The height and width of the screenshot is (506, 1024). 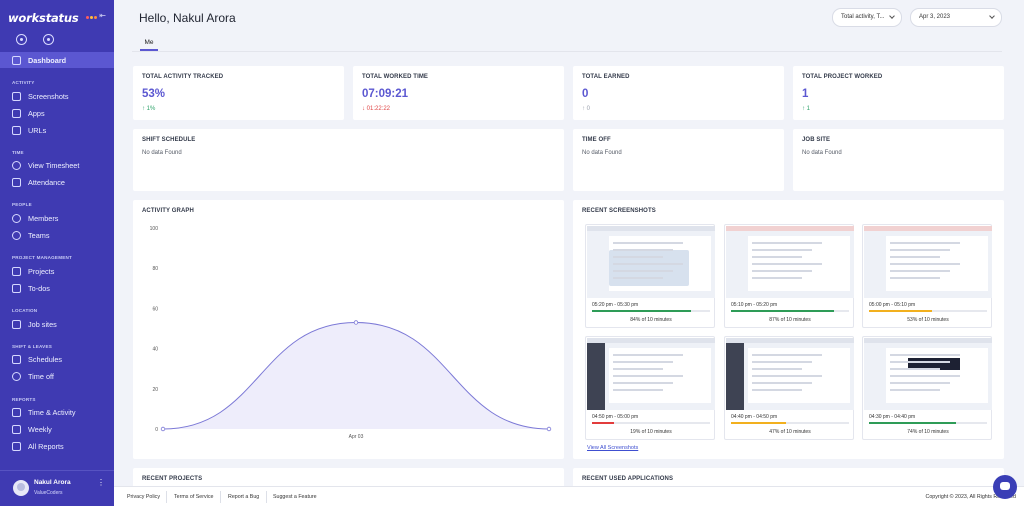 What do you see at coordinates (21, 39) in the screenshot?
I see `timer-icon` at bounding box center [21, 39].